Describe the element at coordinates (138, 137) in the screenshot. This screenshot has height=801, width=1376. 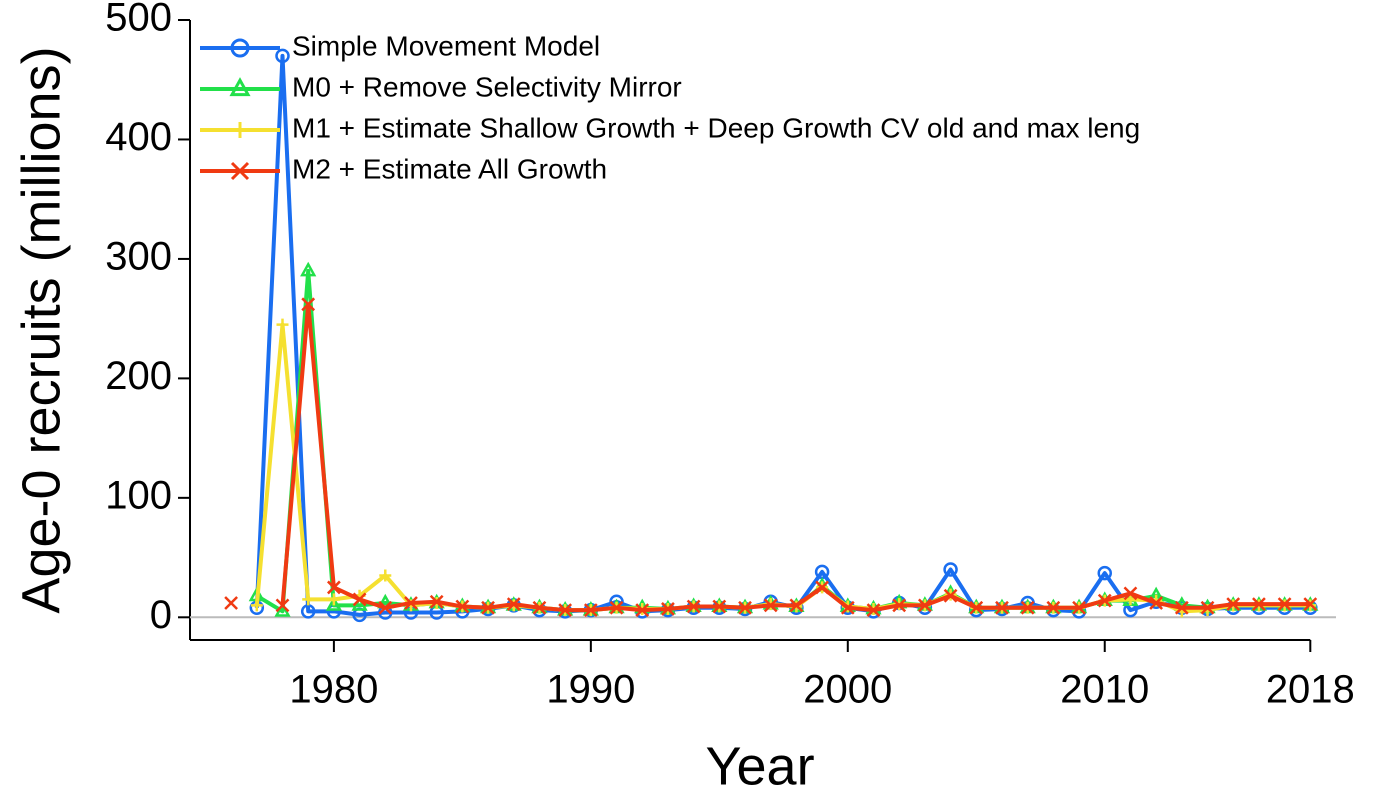
I see `y-tick-label: 400` at that location.